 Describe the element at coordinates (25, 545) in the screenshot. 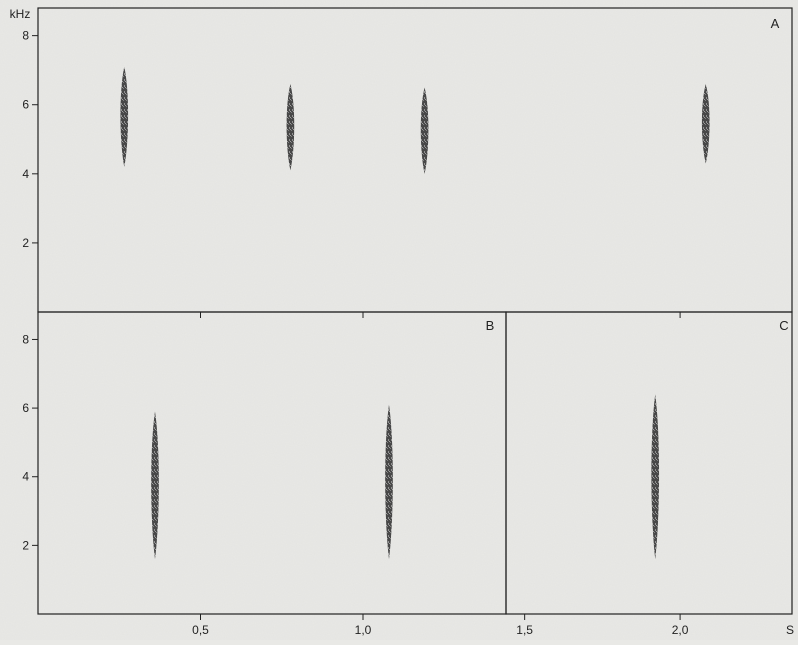

I see `panel-b-ytick-label: 2` at that location.